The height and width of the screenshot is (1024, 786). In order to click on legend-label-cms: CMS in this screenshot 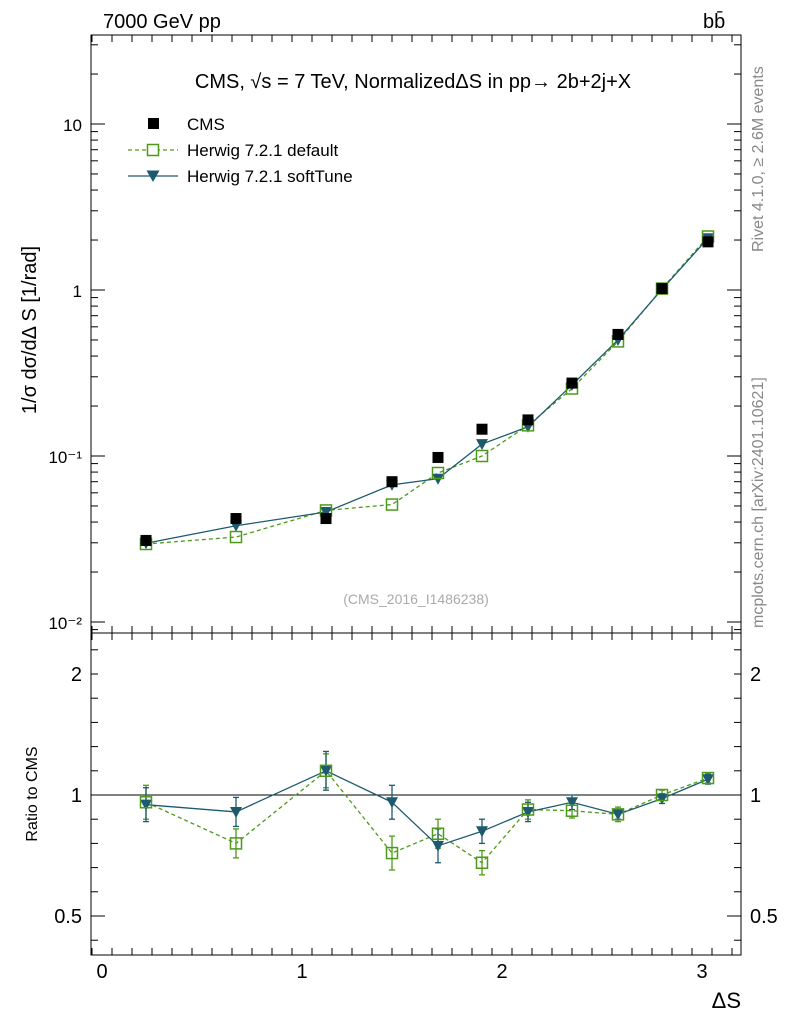, I will do `click(206, 124)`.